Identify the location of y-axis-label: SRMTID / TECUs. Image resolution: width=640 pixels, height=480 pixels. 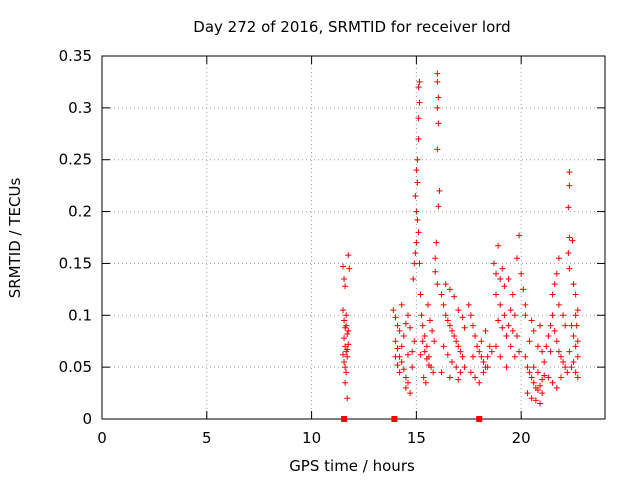
(15, 238).